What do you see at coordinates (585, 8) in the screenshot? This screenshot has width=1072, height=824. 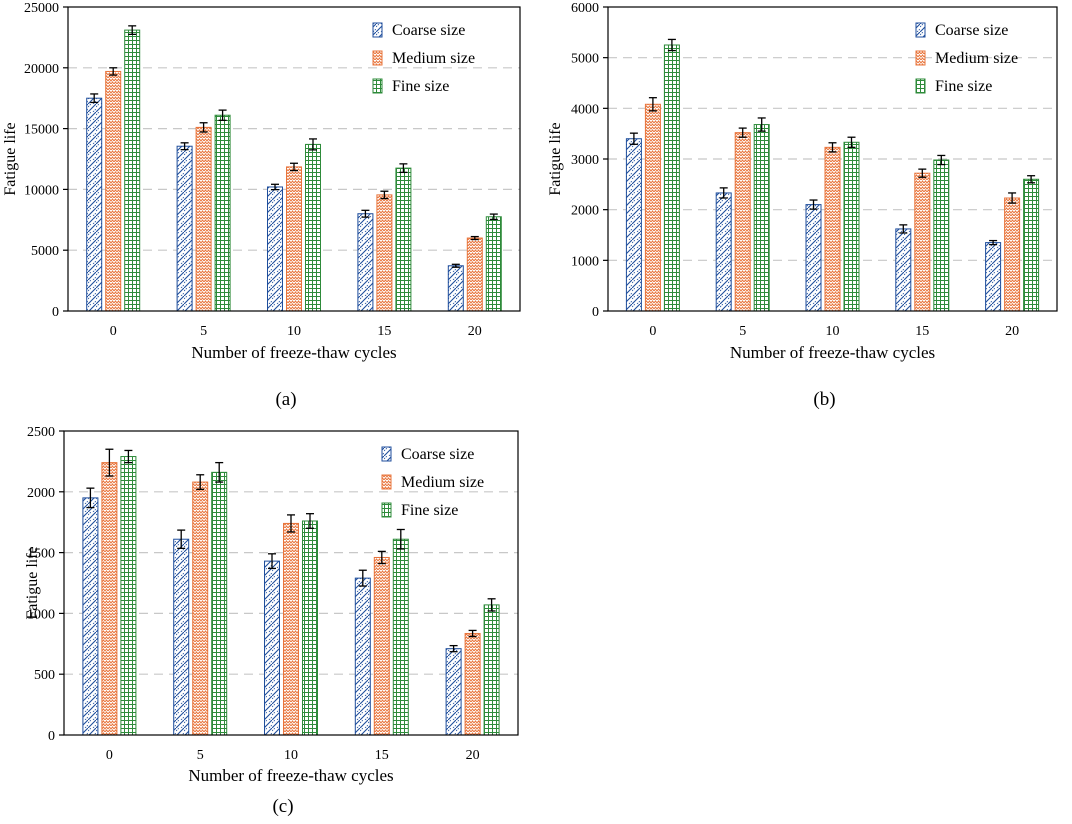 I see `y-tick-label: 6000` at bounding box center [585, 8].